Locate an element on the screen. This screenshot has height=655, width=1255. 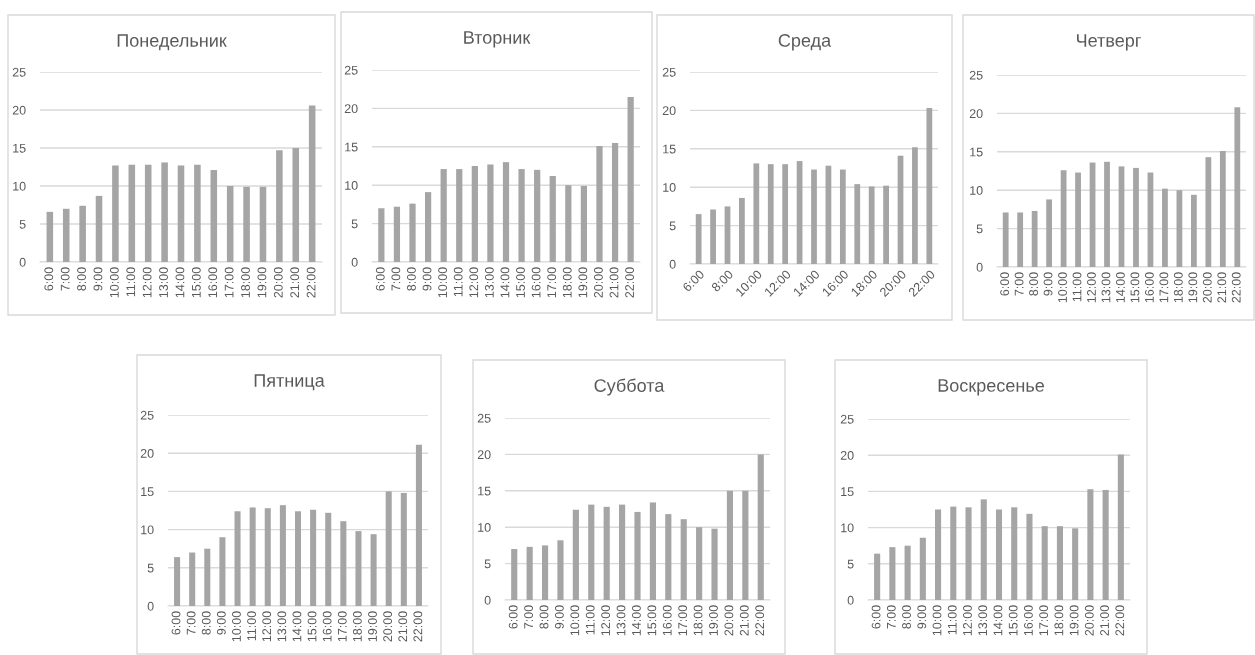
y-tick-label: 25 is located at coordinates (147, 415).